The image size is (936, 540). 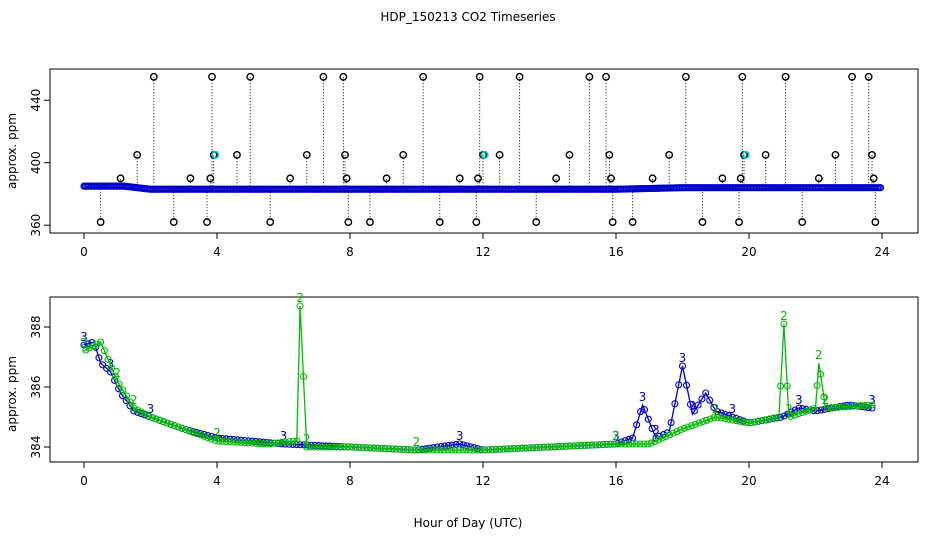 What do you see at coordinates (615, 481) in the screenshot?
I see `x-tick-label-1: 16` at bounding box center [615, 481].